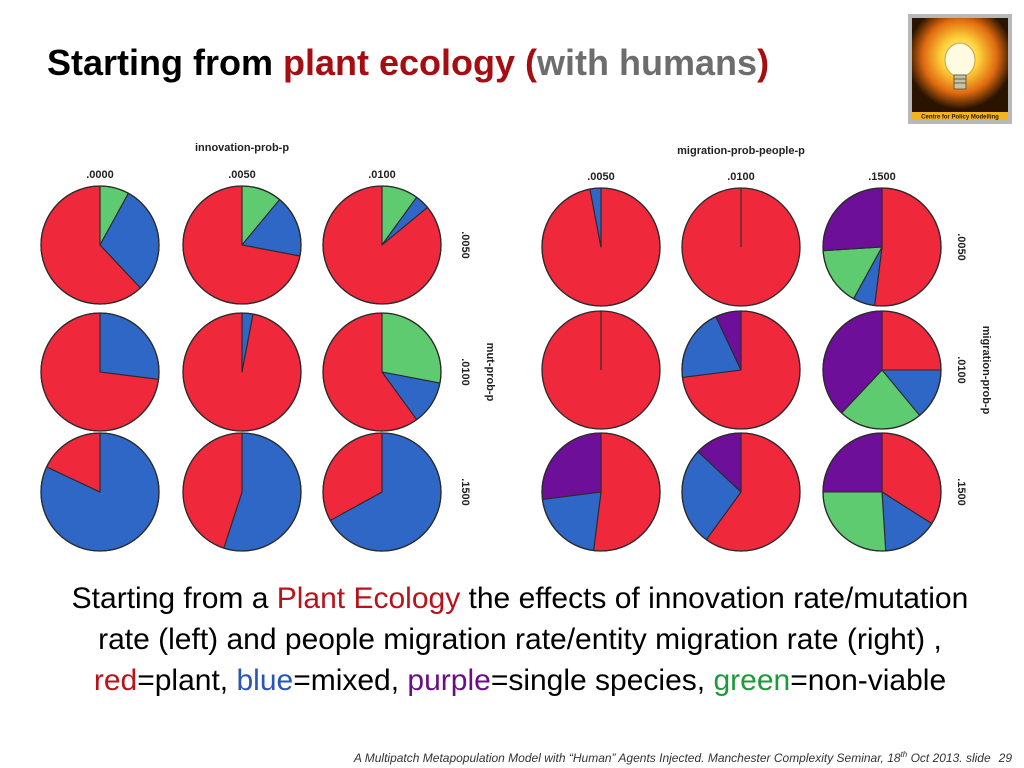 The image size is (1024, 768). Describe the element at coordinates (647, 62) in the screenshot. I see `title-part-3: with humans` at that location.